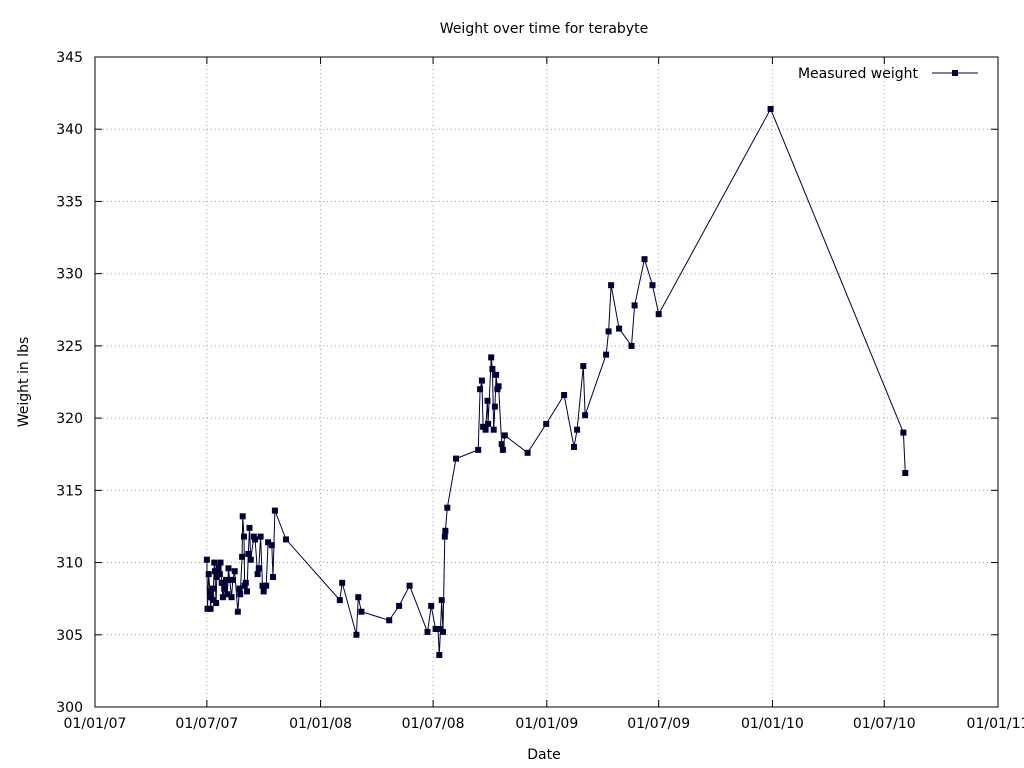 Image resolution: width=1024 pixels, height=768 pixels. What do you see at coordinates (24, 382) in the screenshot?
I see `y-axis-label: Weight in lbs` at bounding box center [24, 382].